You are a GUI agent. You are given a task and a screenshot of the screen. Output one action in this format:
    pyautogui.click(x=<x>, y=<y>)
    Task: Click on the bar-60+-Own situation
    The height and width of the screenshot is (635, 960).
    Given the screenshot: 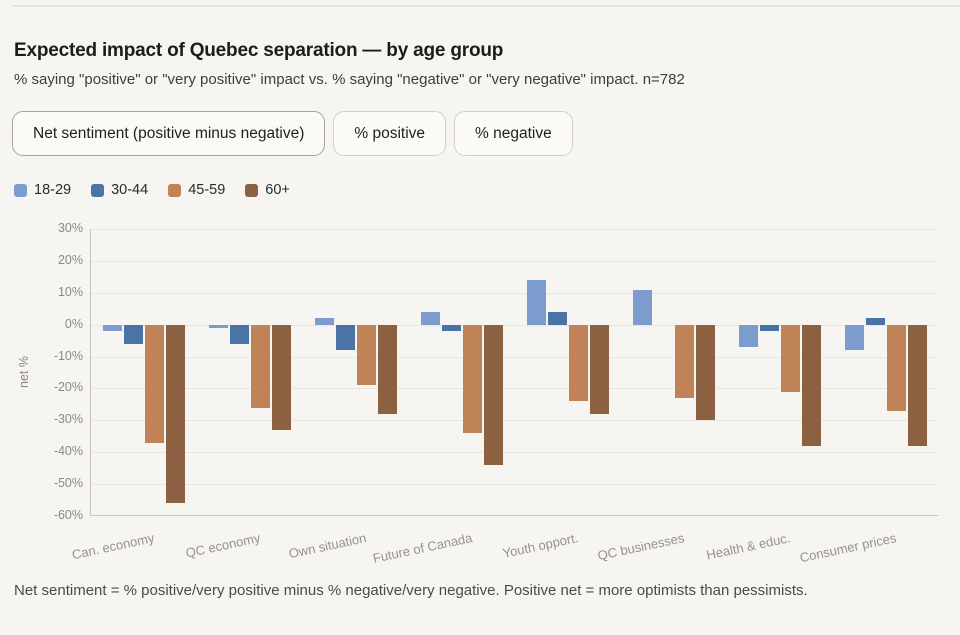 What is the action you would take?
    pyautogui.click(x=387, y=369)
    